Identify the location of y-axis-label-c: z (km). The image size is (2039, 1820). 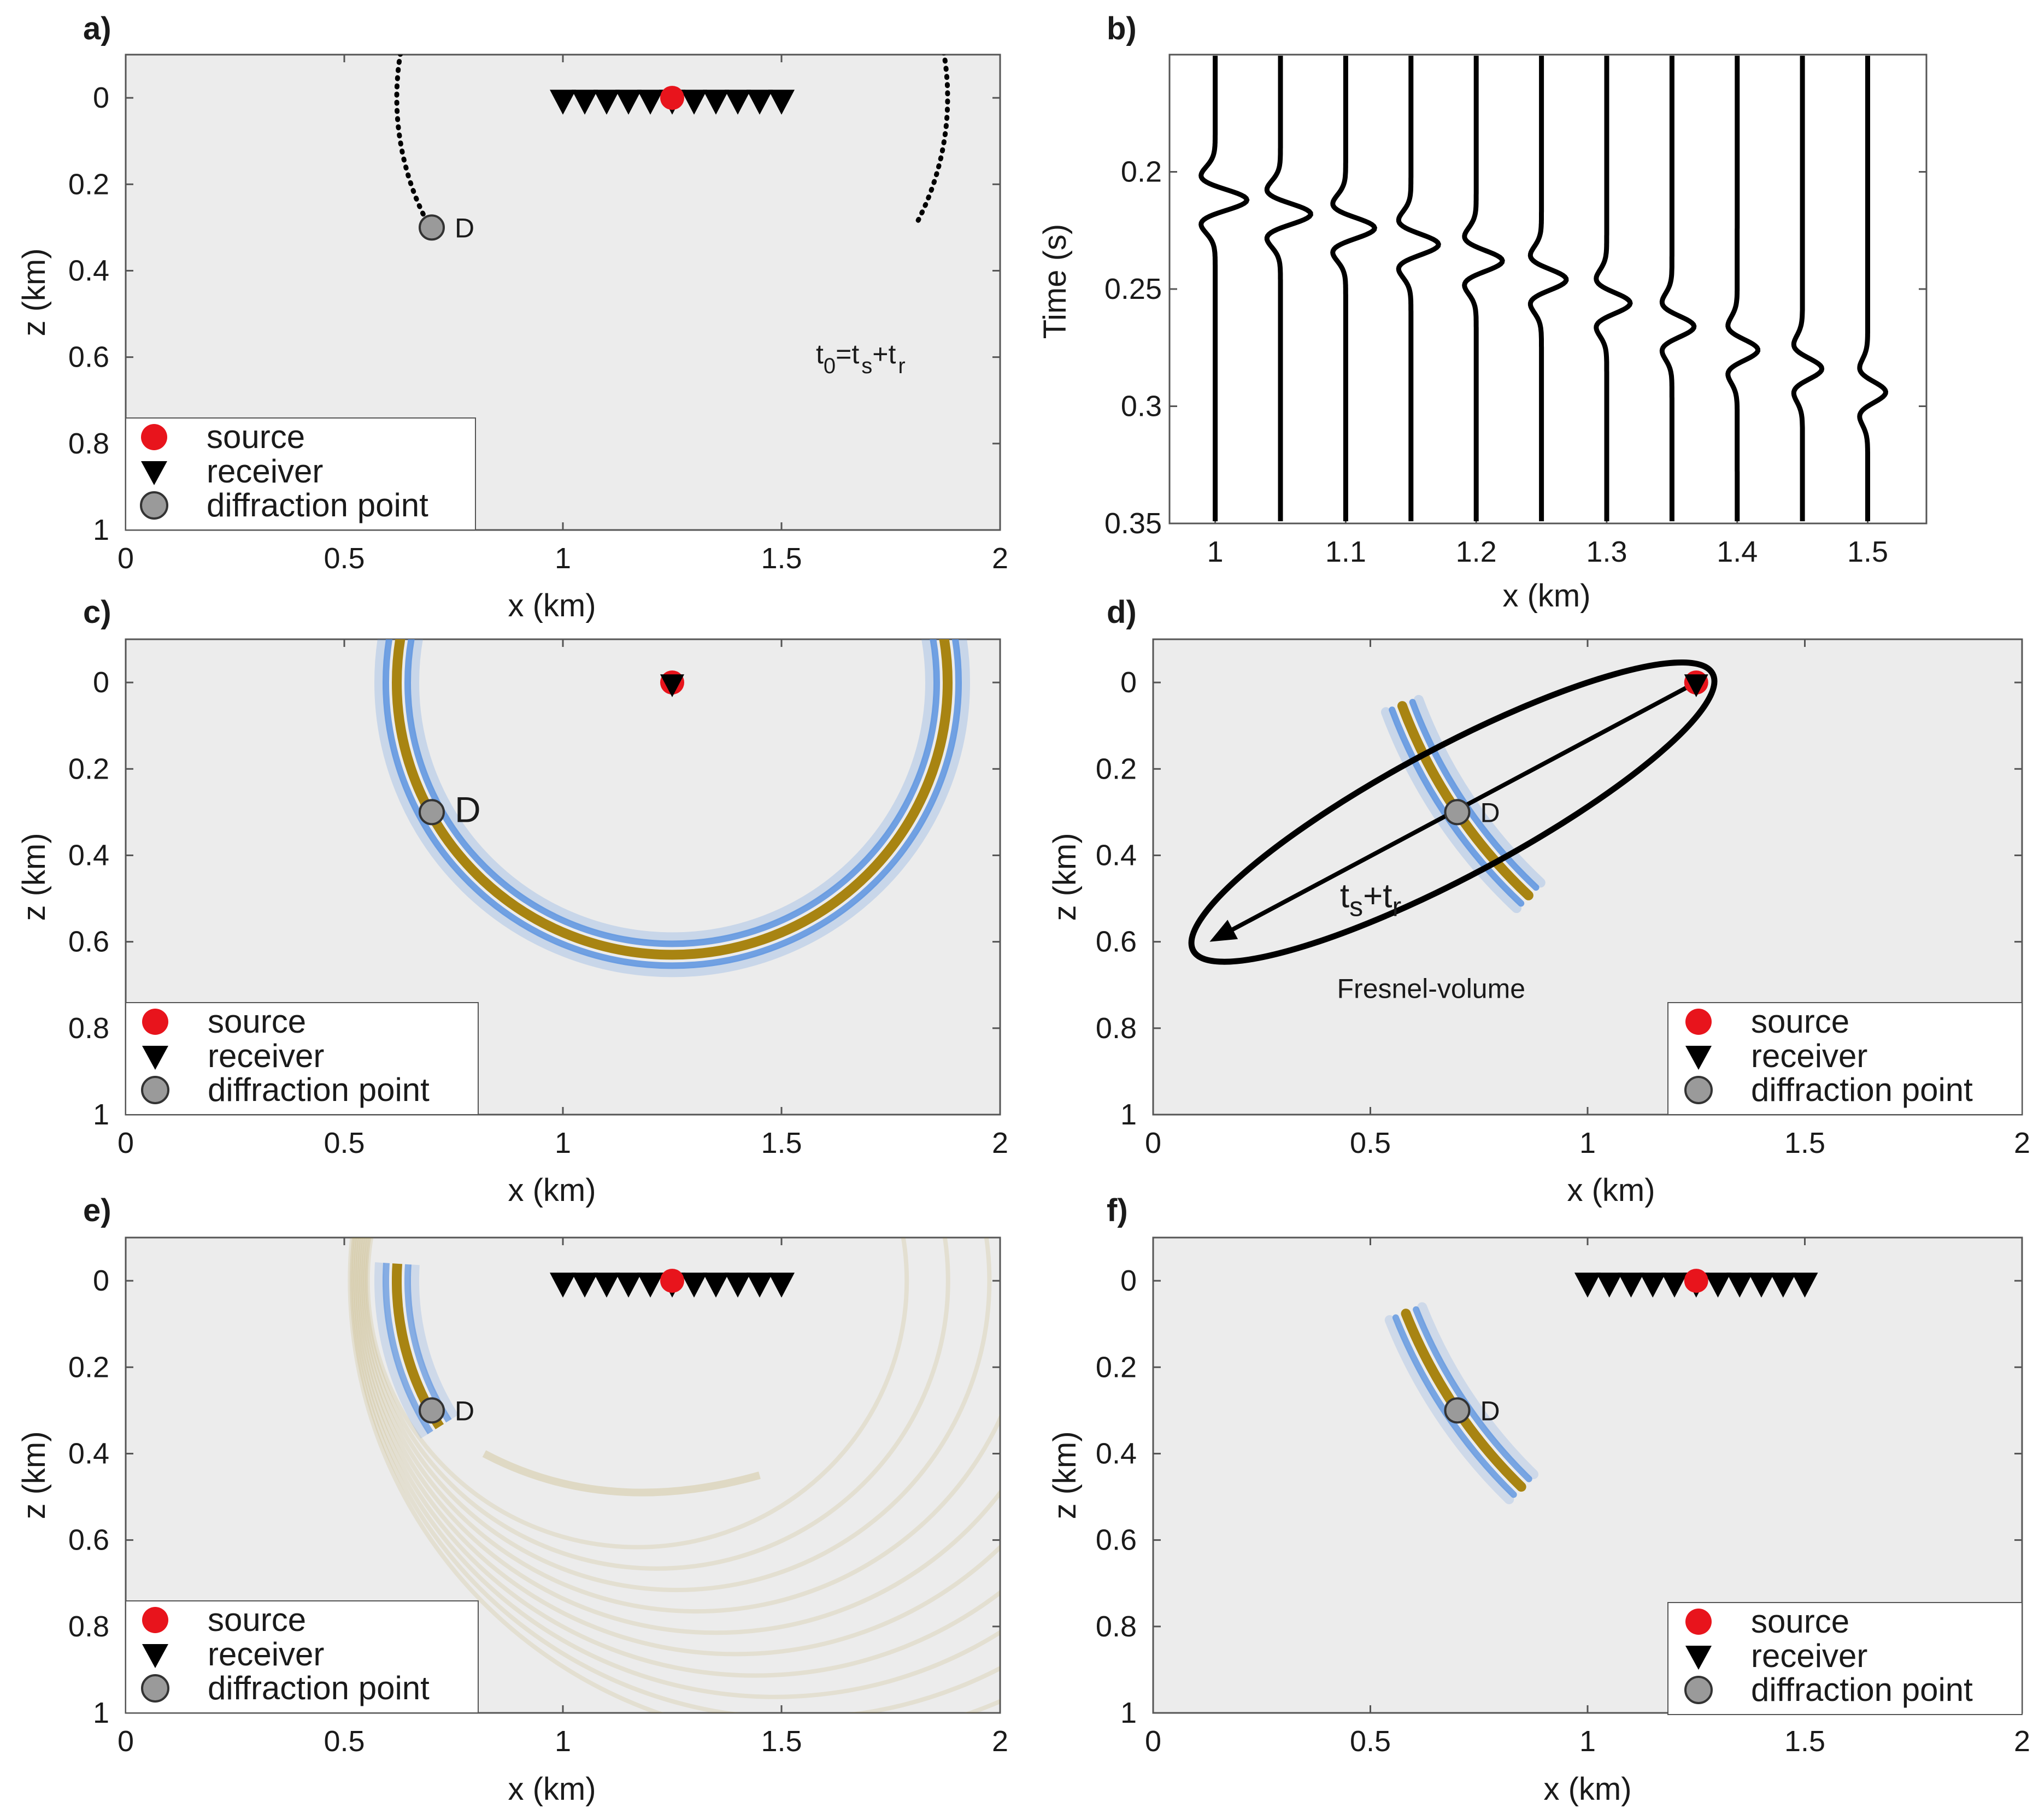
(34, 877).